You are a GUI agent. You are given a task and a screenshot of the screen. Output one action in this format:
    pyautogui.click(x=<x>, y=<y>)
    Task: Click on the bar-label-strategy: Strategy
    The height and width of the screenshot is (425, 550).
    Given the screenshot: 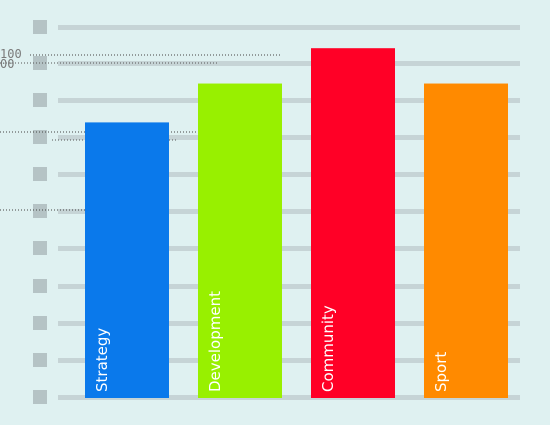 What is the action you would take?
    pyautogui.click(x=102, y=360)
    